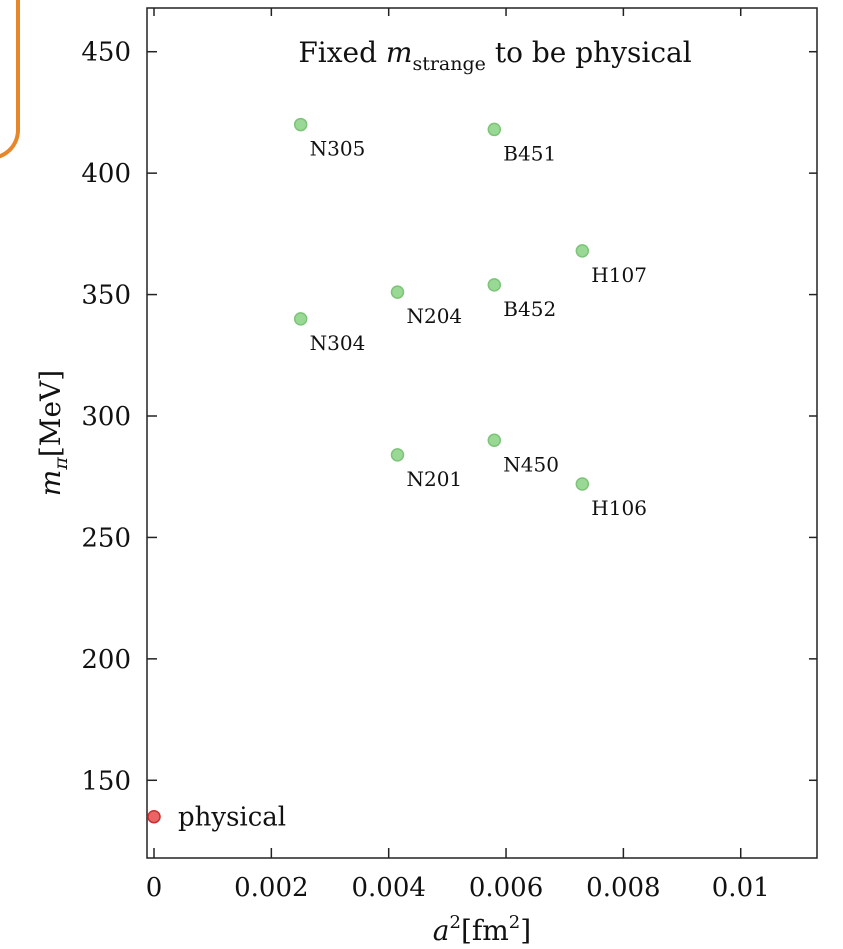  Describe the element at coordinates (106, 417) in the screenshot. I see `y-tick-label: 300` at that location.